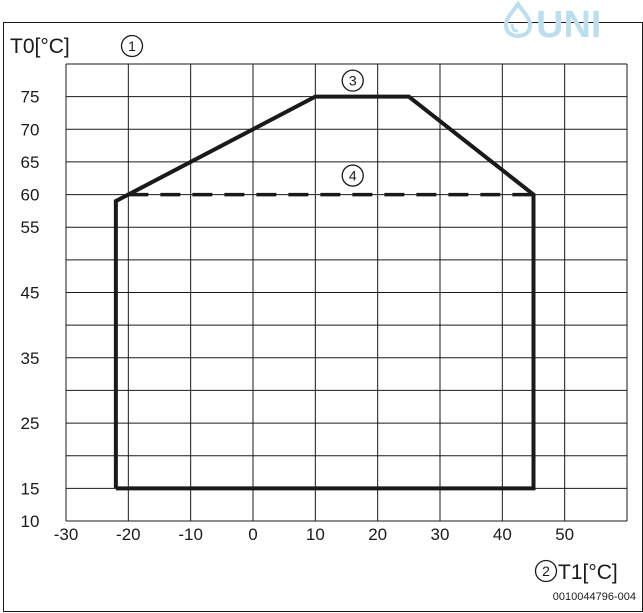 This screenshot has height=613, width=643. What do you see at coordinates (594, 597) in the screenshot?
I see `figure-code: 0010044796-004` at bounding box center [594, 597].